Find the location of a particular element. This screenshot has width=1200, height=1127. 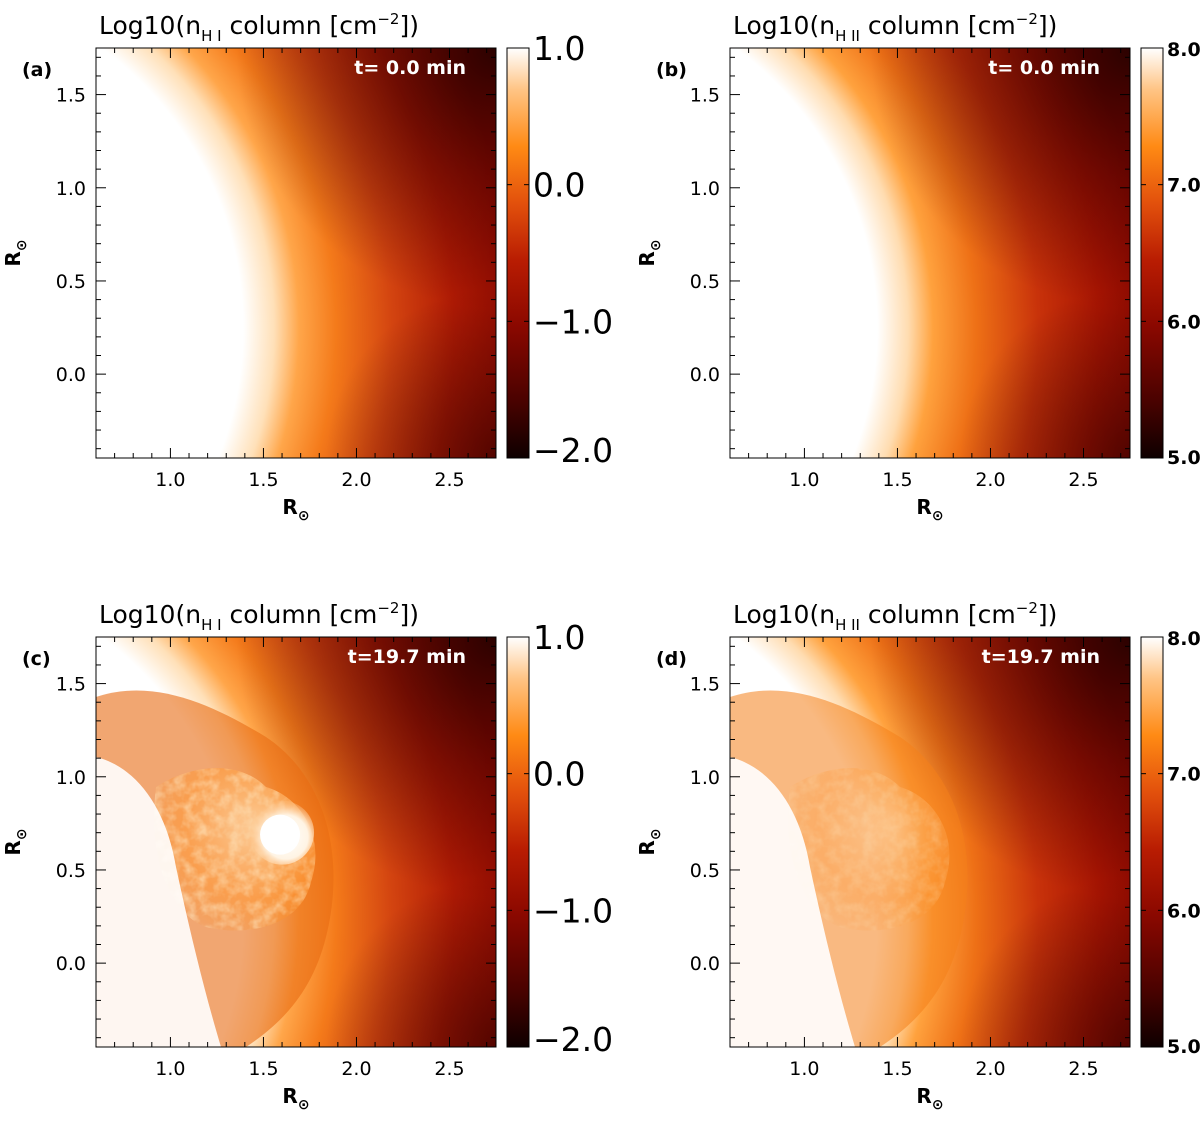

bright-blob-core is located at coordinates (280, 834).